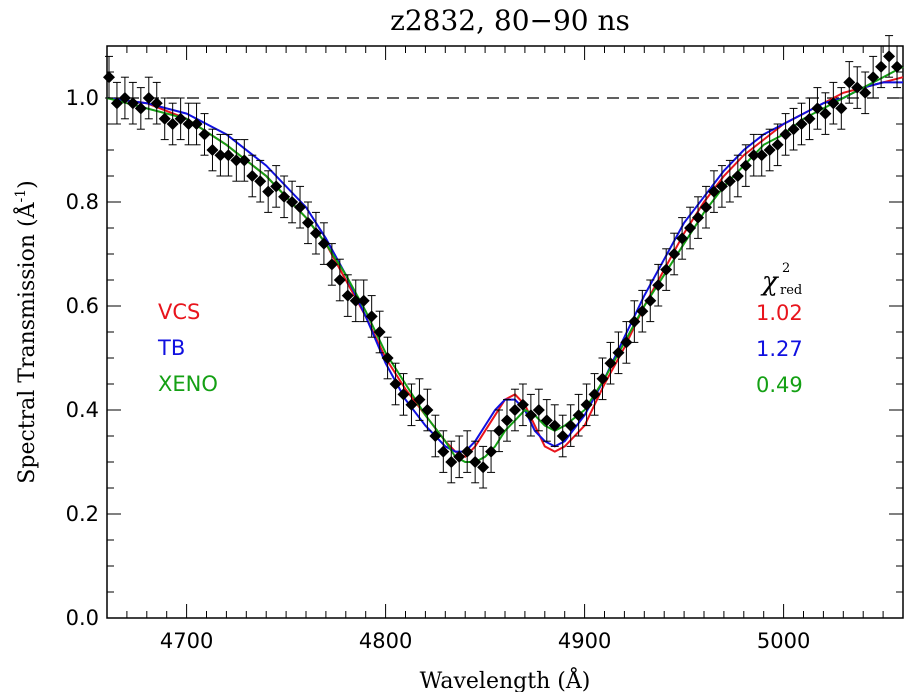 This screenshot has width=904, height=692. What do you see at coordinates (584, 641) in the screenshot?
I see `x-tick-label: 4900` at bounding box center [584, 641].